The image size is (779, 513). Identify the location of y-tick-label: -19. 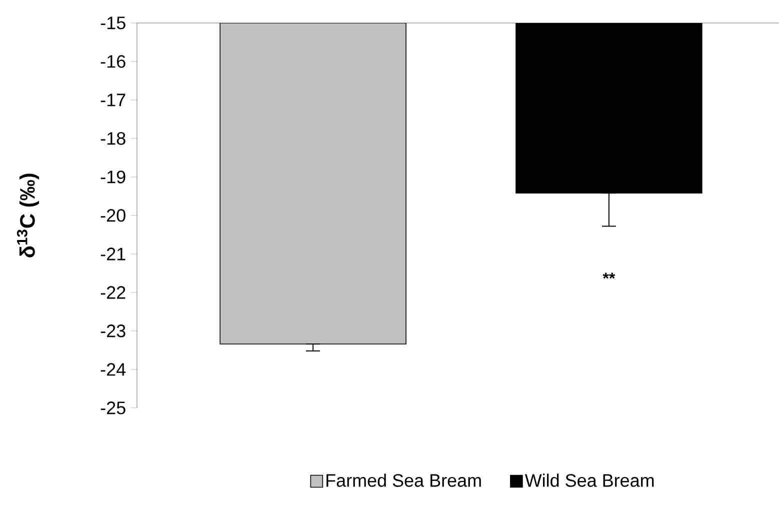
(113, 177).